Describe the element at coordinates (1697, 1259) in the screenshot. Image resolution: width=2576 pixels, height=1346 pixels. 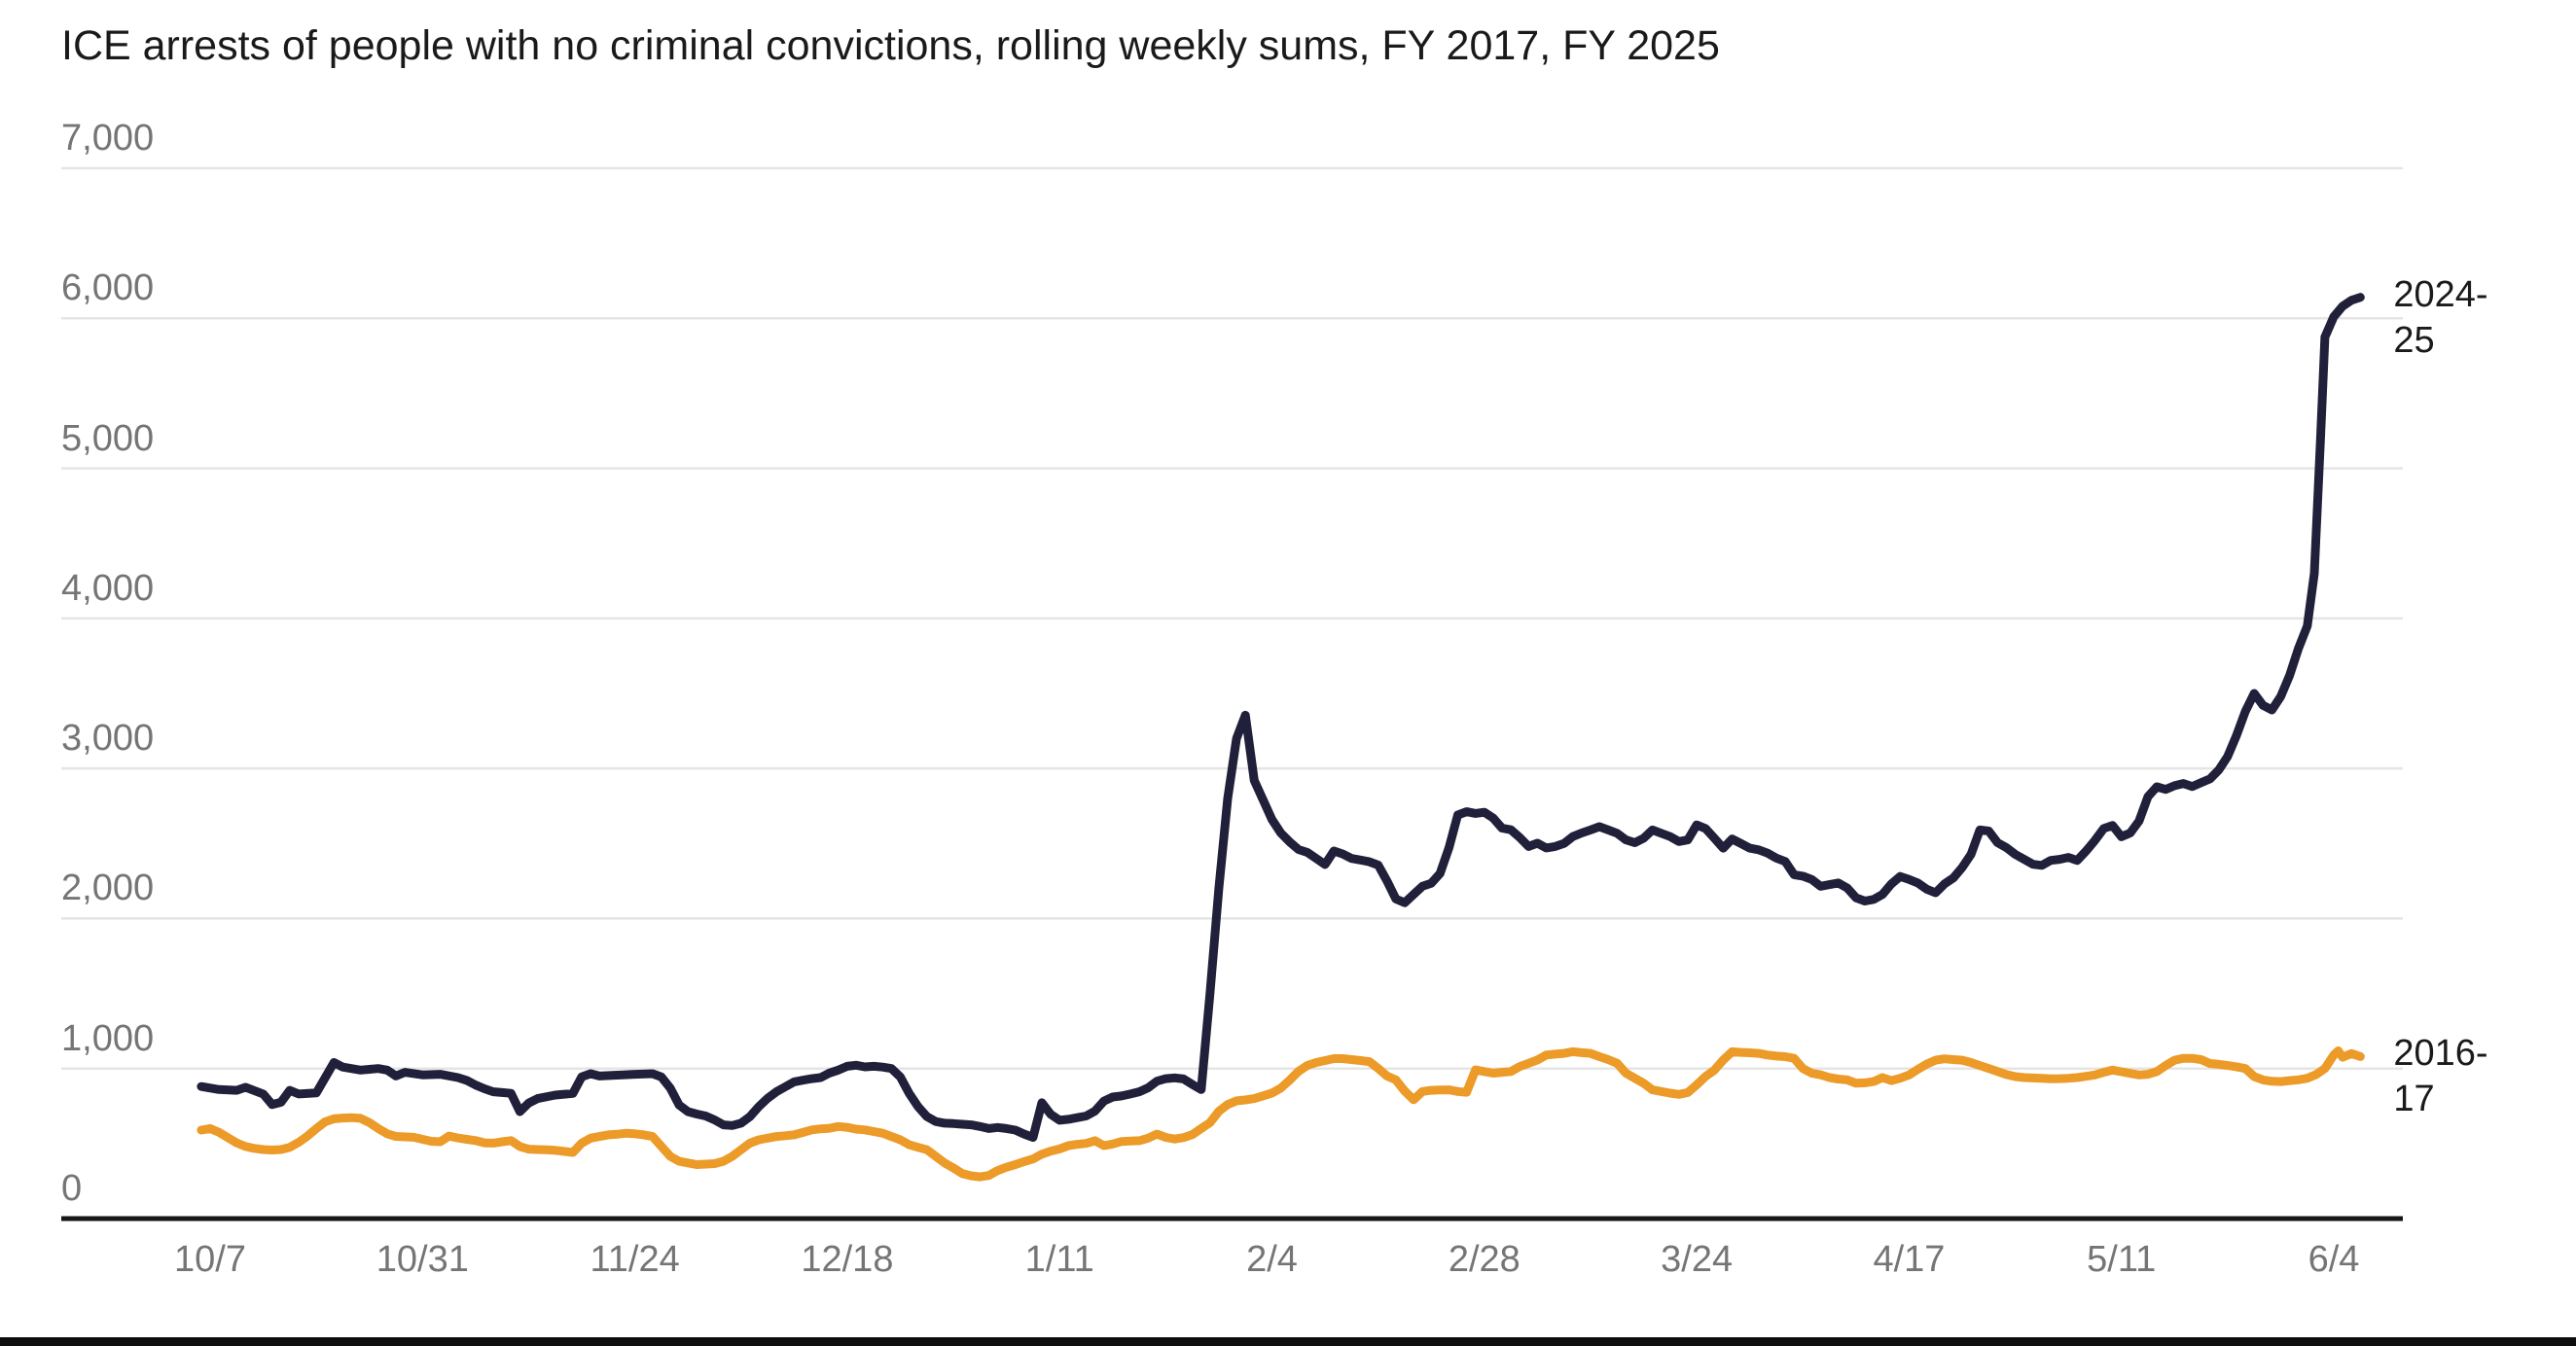
I see `x-tick-label: 3/24` at that location.